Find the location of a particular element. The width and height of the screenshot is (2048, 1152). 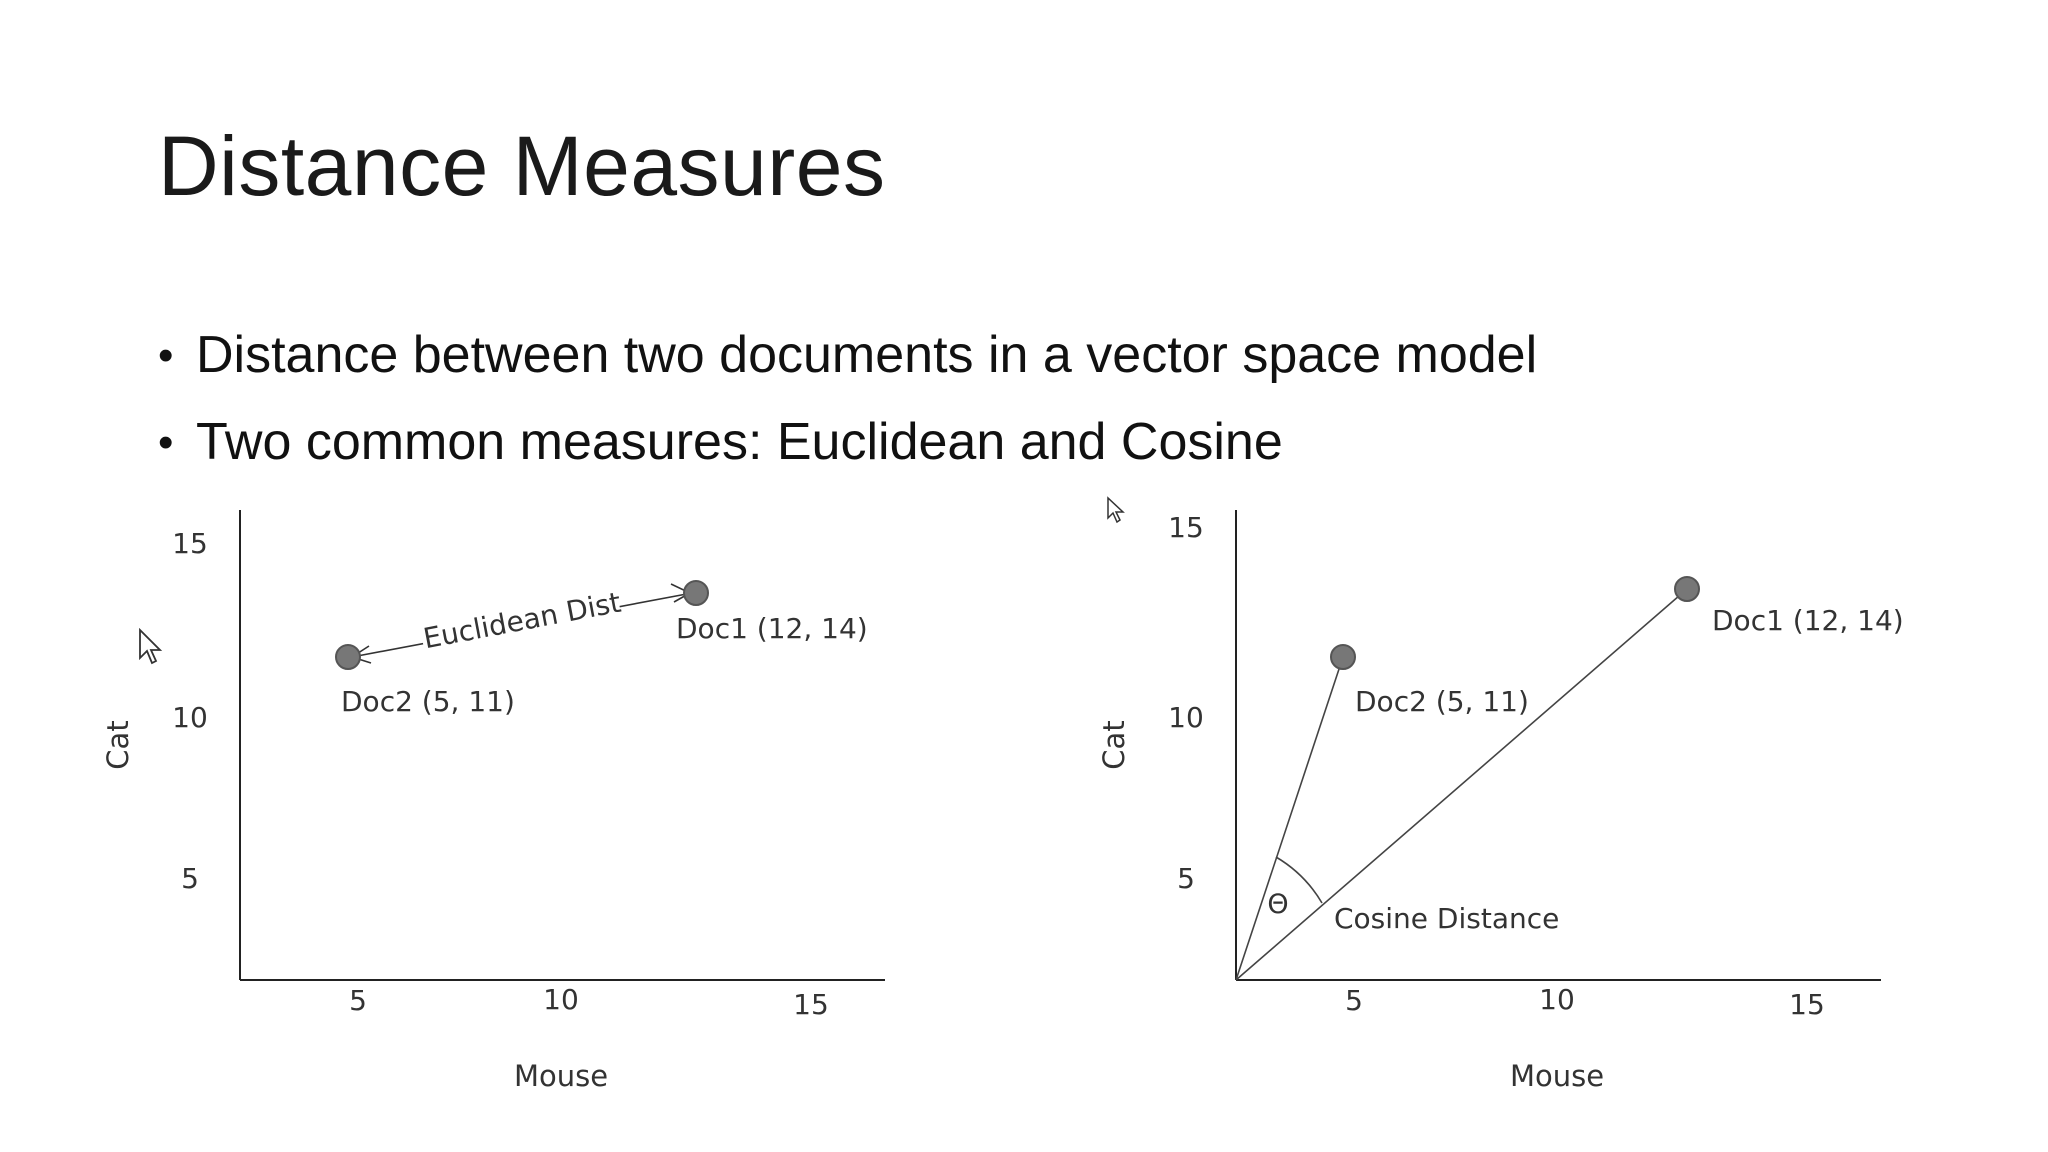

doc1-vector is located at coordinates (1461, 784).